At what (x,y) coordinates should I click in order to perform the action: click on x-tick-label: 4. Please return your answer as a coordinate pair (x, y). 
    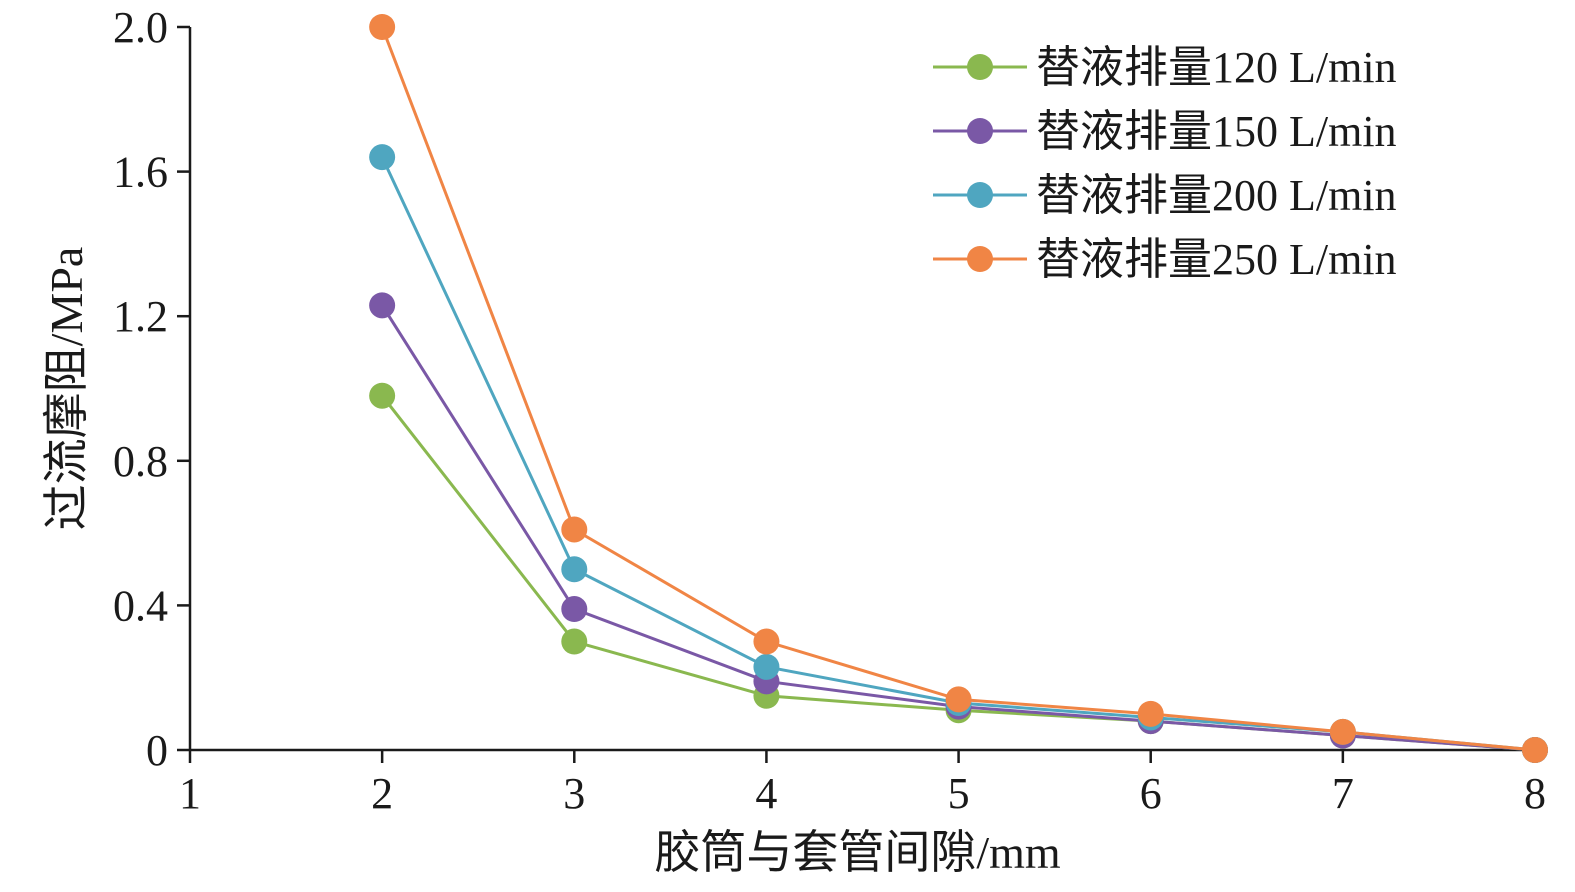
    Looking at the image, I should click on (766, 793).